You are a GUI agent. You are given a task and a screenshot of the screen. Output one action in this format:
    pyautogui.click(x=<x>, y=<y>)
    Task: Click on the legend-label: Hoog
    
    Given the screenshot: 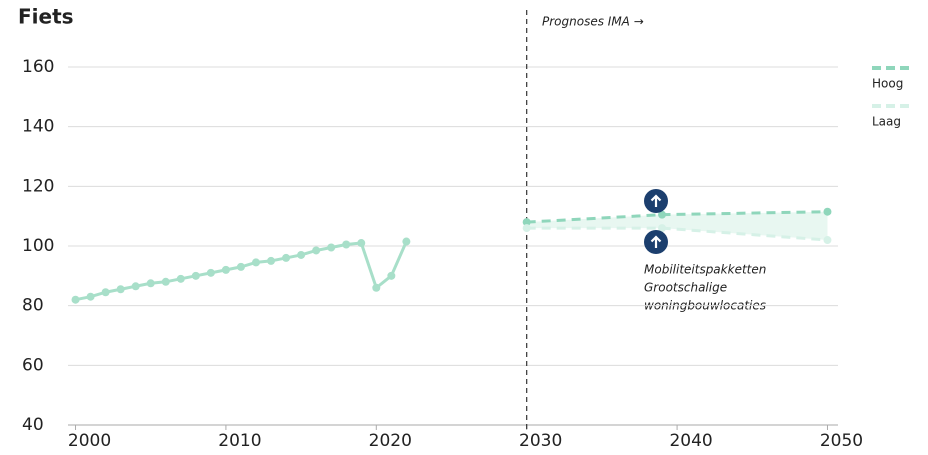 What is the action you would take?
    pyautogui.click(x=887, y=84)
    